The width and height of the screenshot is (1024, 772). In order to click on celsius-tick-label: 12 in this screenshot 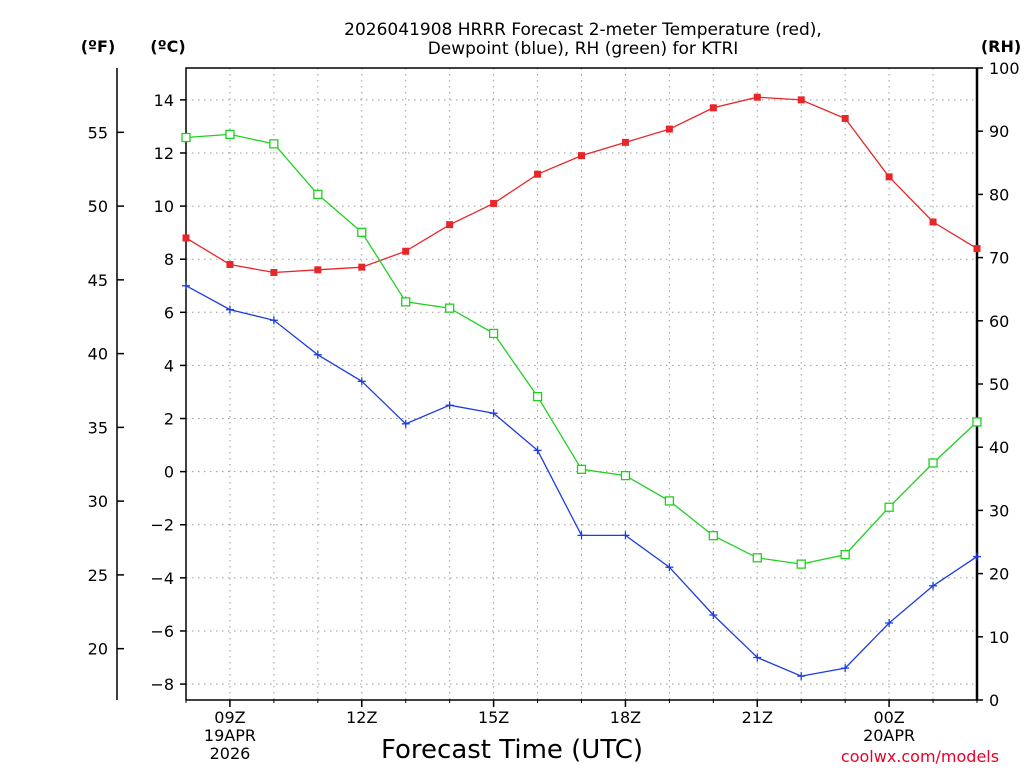, I will do `click(164, 153)`.